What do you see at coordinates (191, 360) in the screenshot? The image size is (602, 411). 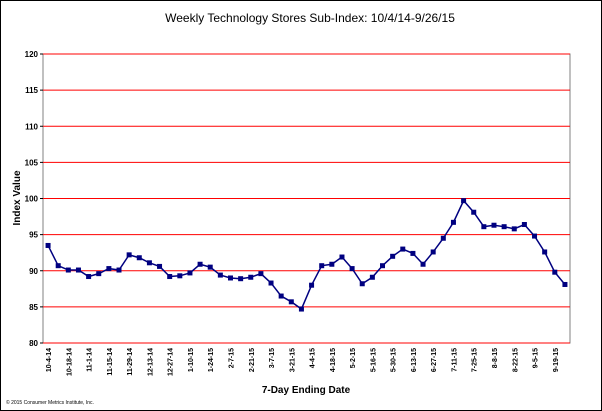 I see `x-tick-label: 1-10-15` at bounding box center [191, 360].